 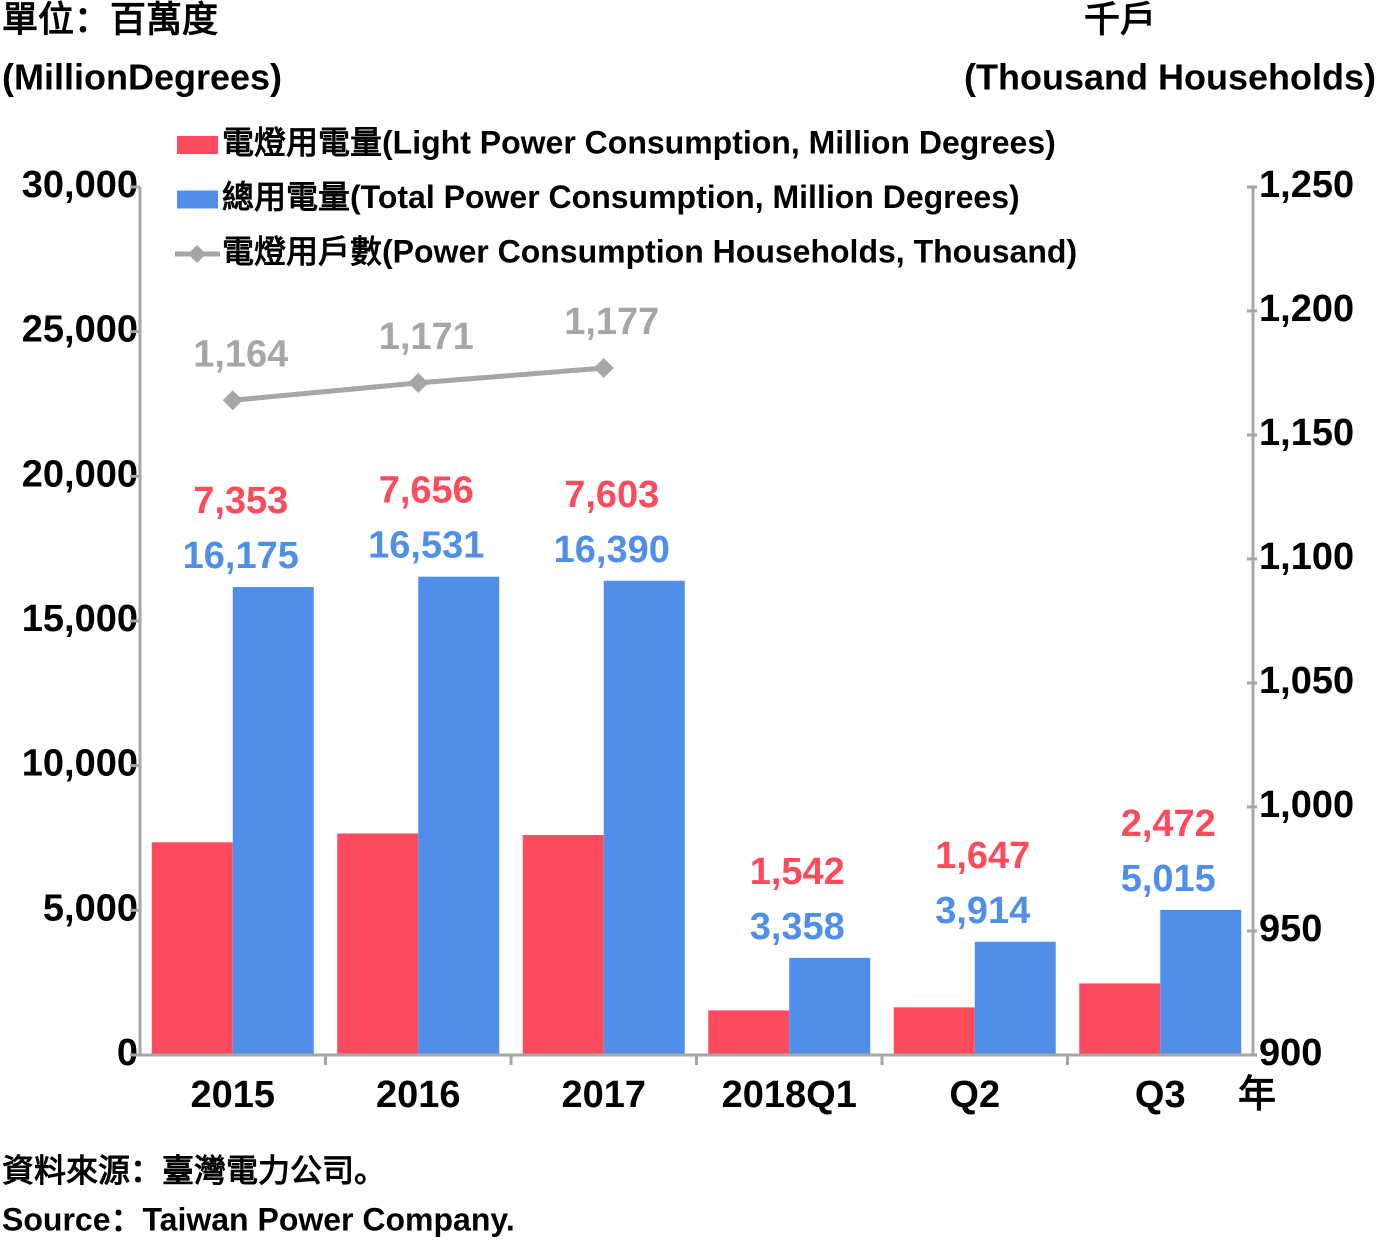 I want to click on data-label: 1,171, so click(x=426, y=337).